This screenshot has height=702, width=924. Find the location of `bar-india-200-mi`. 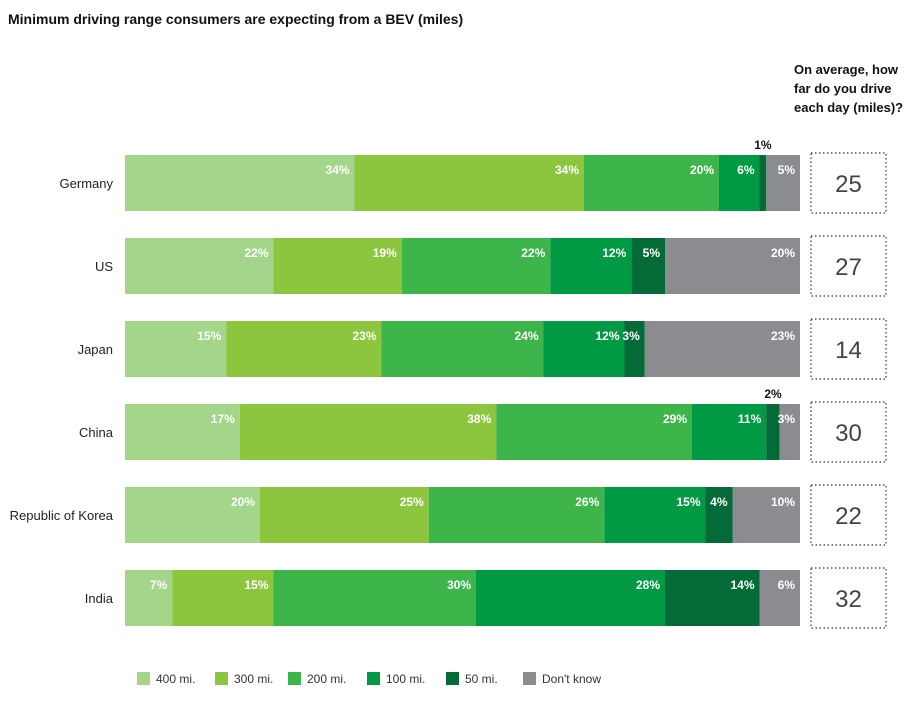

bar-india-200-mi is located at coordinates (374, 598).